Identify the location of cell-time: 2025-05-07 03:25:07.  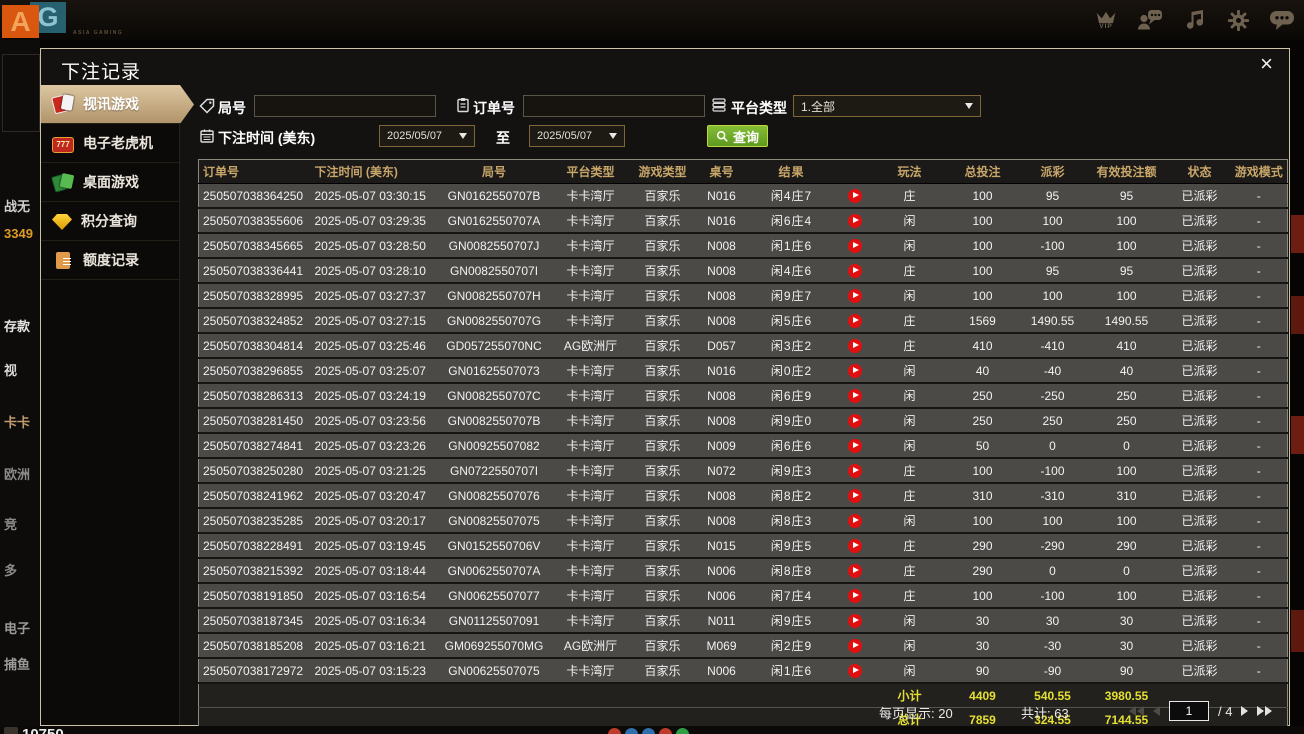
(374, 371).